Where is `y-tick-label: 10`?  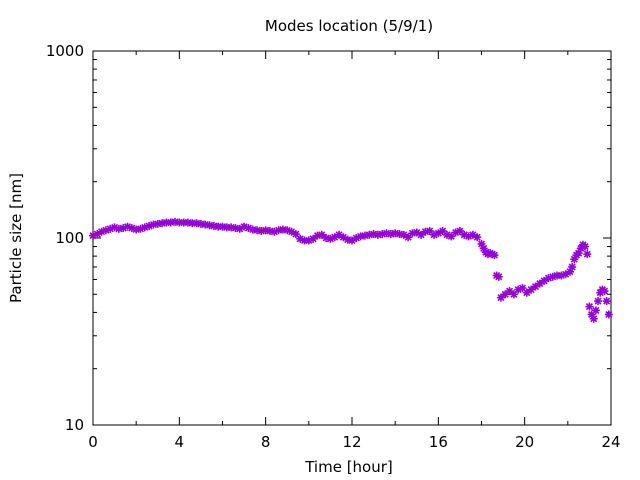 y-tick-label: 10 is located at coordinates (74, 425).